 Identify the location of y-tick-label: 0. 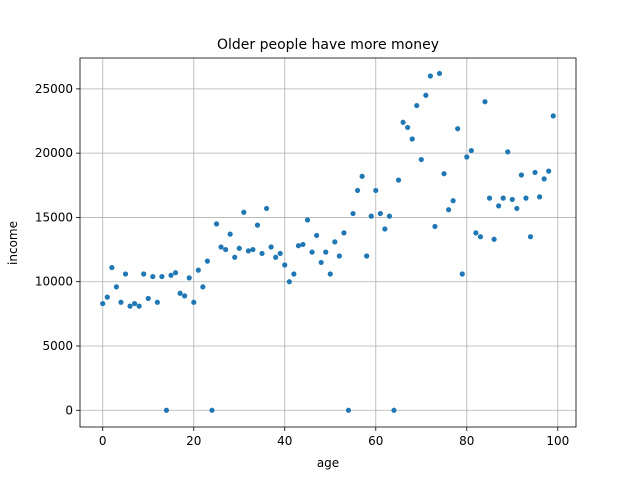
(69, 410).